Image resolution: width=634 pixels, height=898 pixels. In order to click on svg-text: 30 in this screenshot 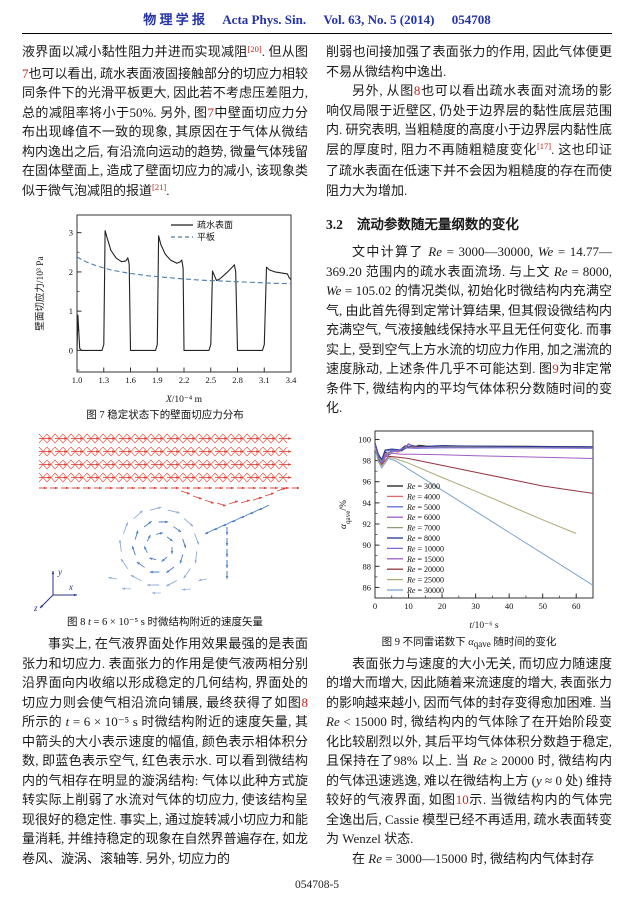, I will do `click(475, 606)`.